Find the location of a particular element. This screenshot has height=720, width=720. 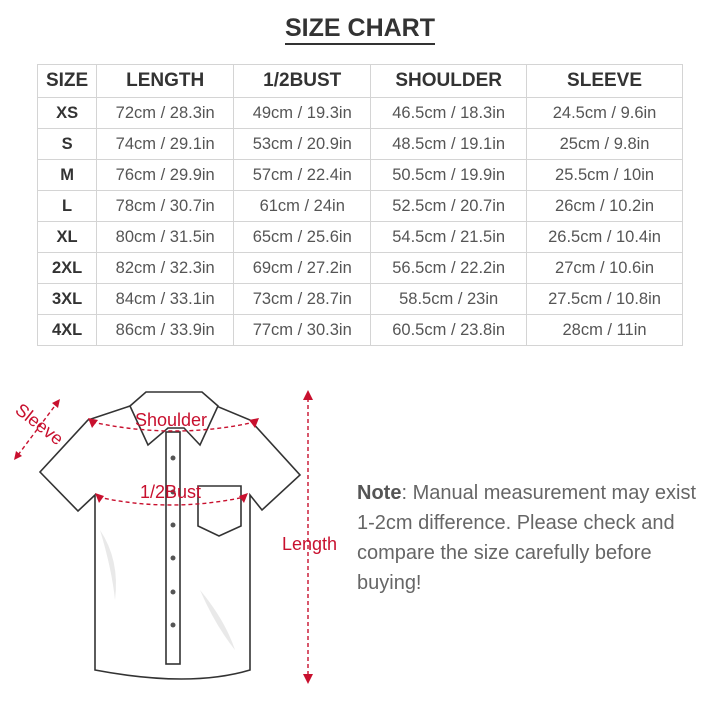

measurement-cell: 82cm / 32.3in is located at coordinates (165, 268).